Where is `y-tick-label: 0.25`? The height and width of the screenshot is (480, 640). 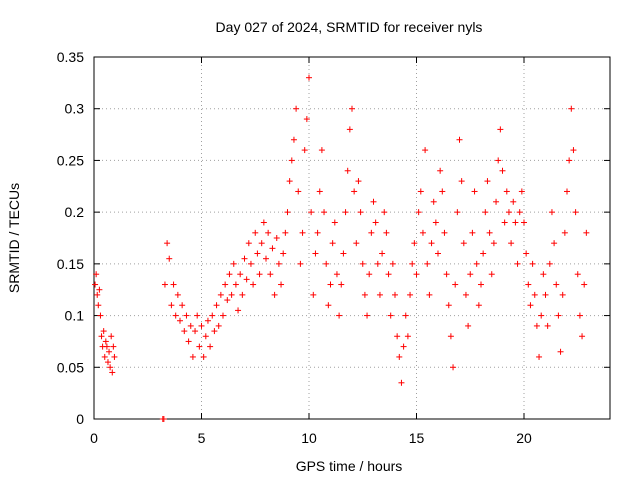 y-tick-label: 0.25 is located at coordinates (70, 160).